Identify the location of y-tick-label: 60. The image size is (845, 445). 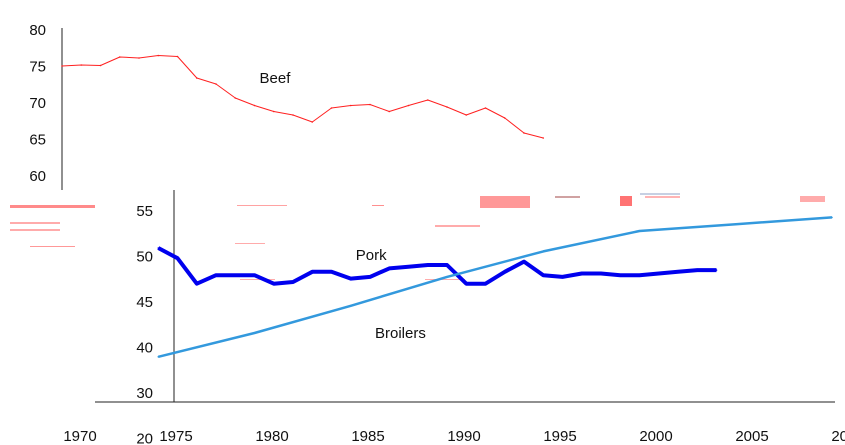
(37, 176).